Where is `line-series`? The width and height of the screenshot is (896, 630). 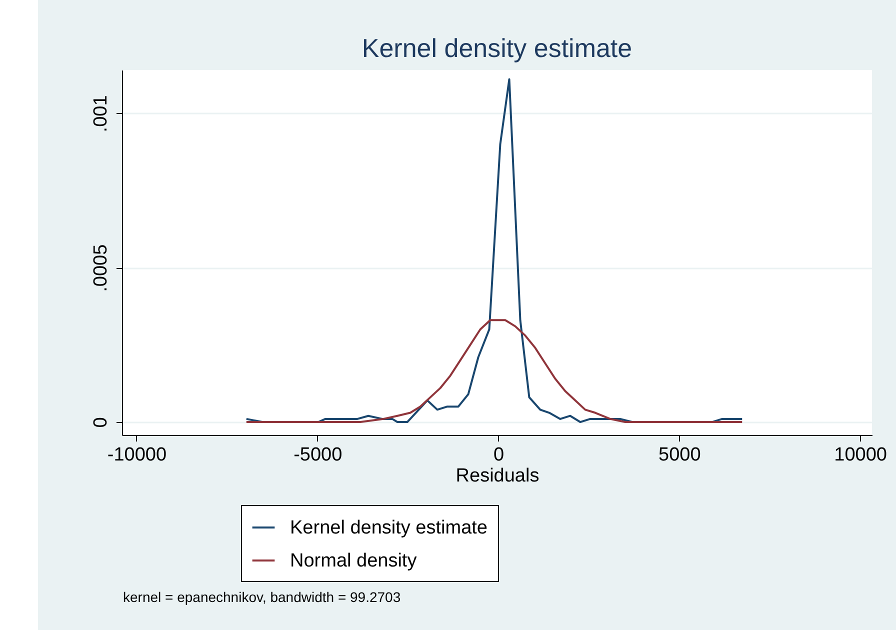
line-series is located at coordinates (494, 371).